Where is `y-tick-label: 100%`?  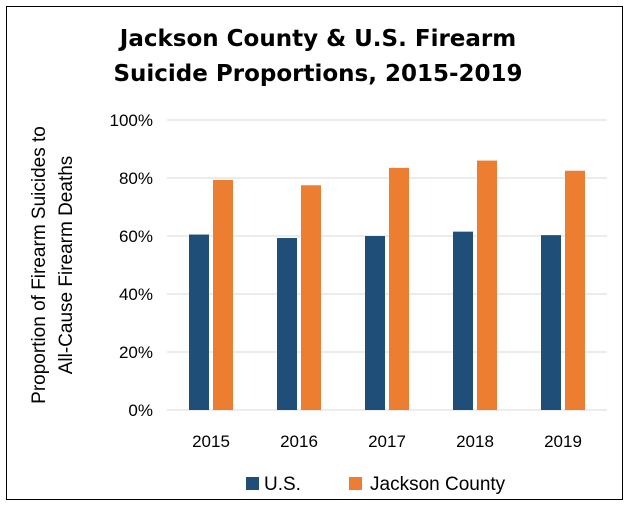
y-tick-label: 100% is located at coordinates (131, 120).